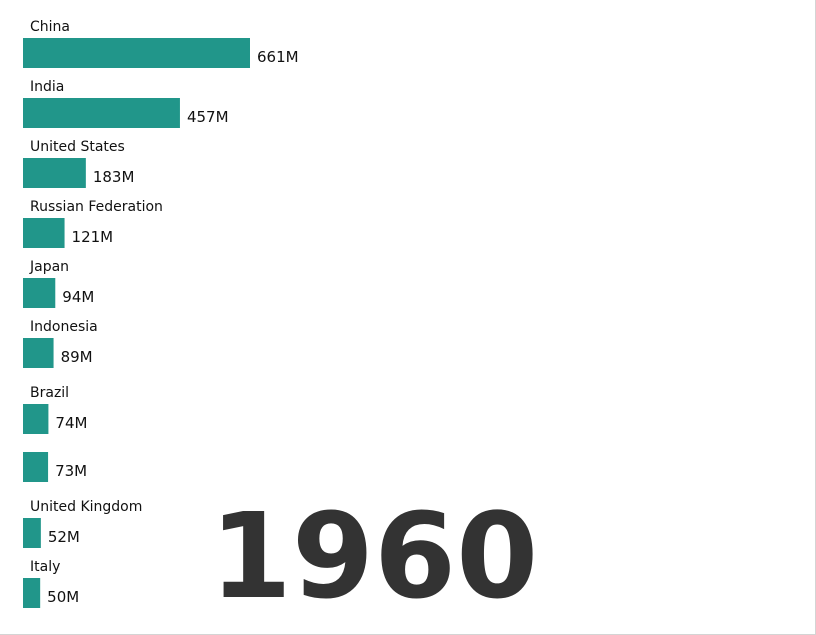 Image resolution: width=816 pixels, height=635 pixels. What do you see at coordinates (58, 283) in the screenshot?
I see `bar-group: Japan 94M` at bounding box center [58, 283].